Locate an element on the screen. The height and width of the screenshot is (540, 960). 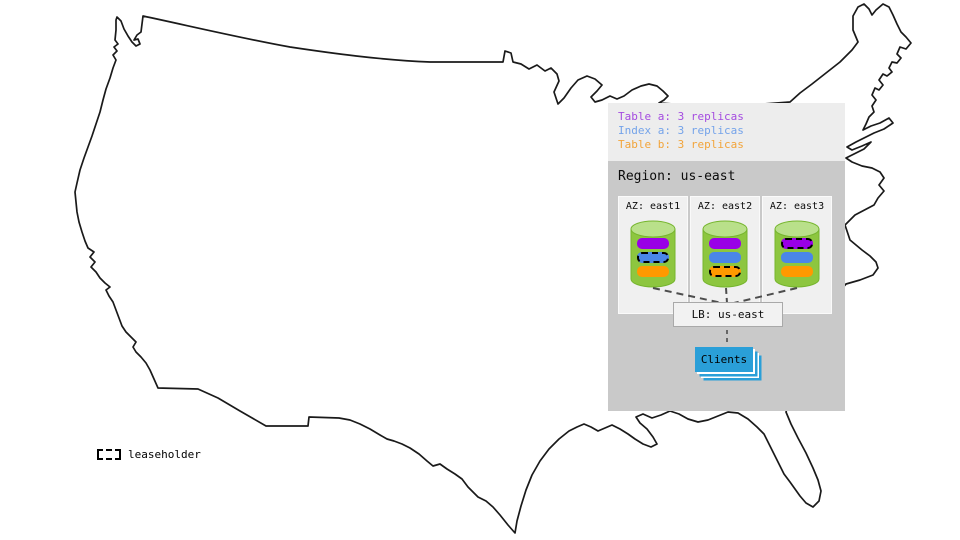
load-balancer-label: LB: us-east is located at coordinates (728, 314).